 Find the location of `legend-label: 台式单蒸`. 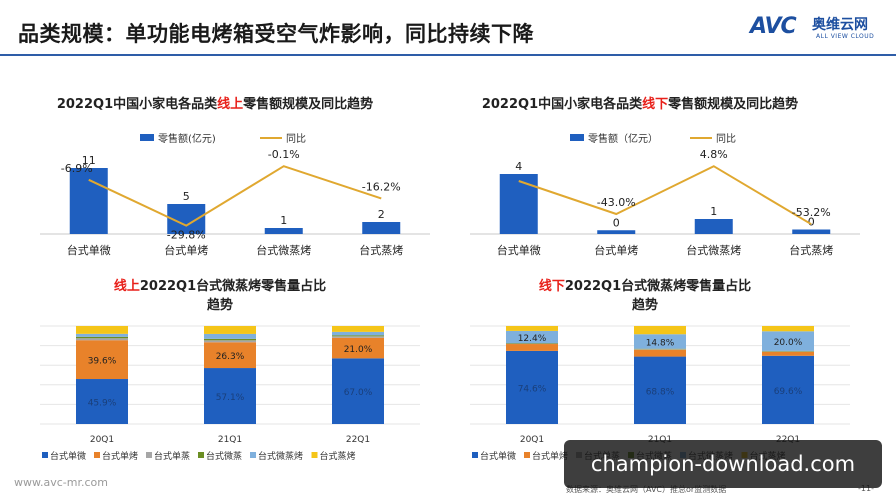

legend-label: 台式单蒸 is located at coordinates (172, 456).